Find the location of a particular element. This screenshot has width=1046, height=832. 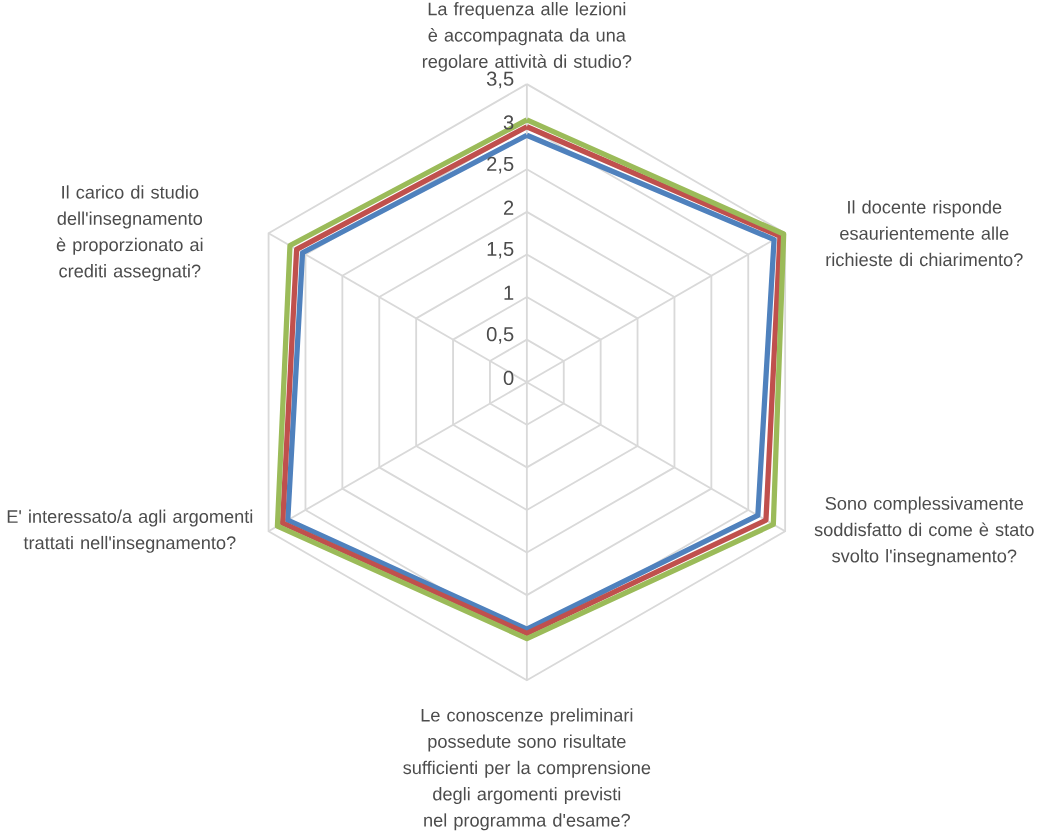

y-tick-label: 3,5 is located at coordinates (500, 80).